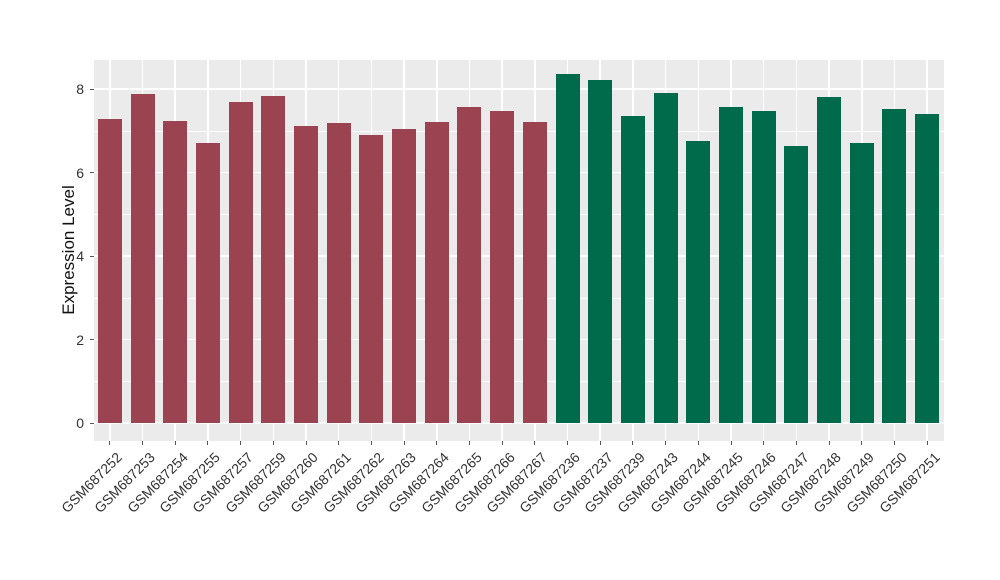 The image size is (1000, 580). What do you see at coordinates (80, 339) in the screenshot?
I see `y-tick-label: 2` at bounding box center [80, 339].